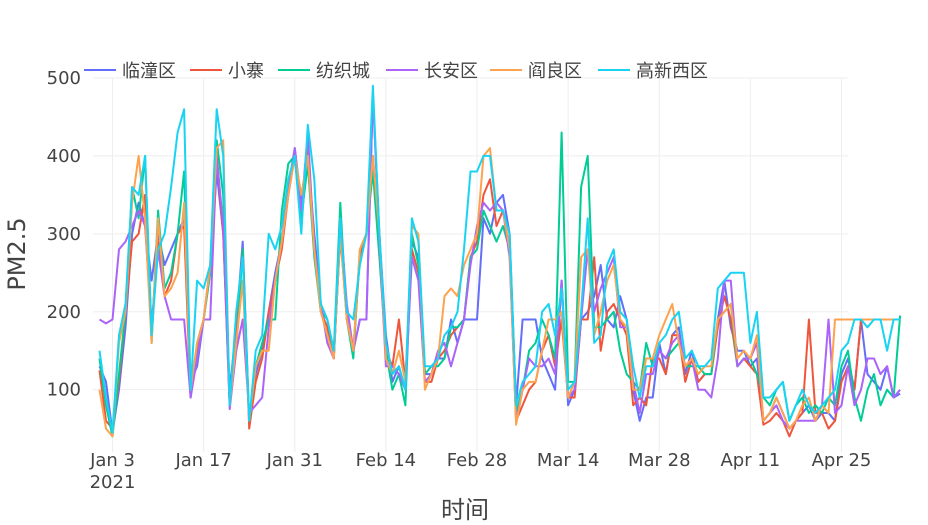 Image resolution: width=928 pixels, height=525 pixels. Describe the element at coordinates (842, 460) in the screenshot. I see `x-tick-label: Apr 25` at that location.